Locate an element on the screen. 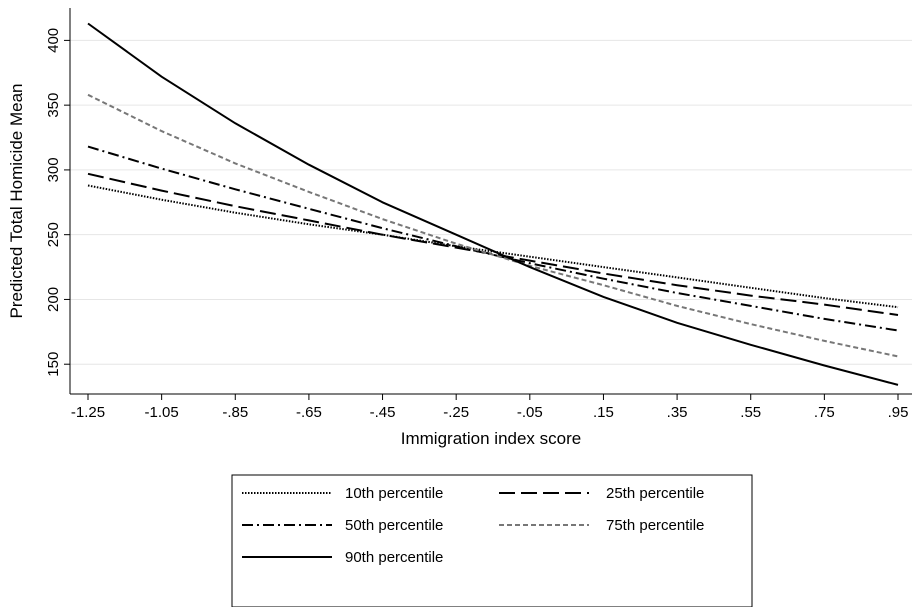 The height and width of the screenshot is (607, 917). legend-box is located at coordinates (492, 540).